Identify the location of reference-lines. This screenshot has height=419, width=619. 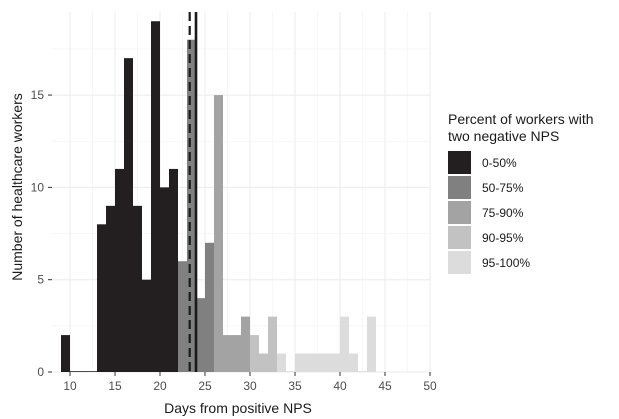
(193, 192).